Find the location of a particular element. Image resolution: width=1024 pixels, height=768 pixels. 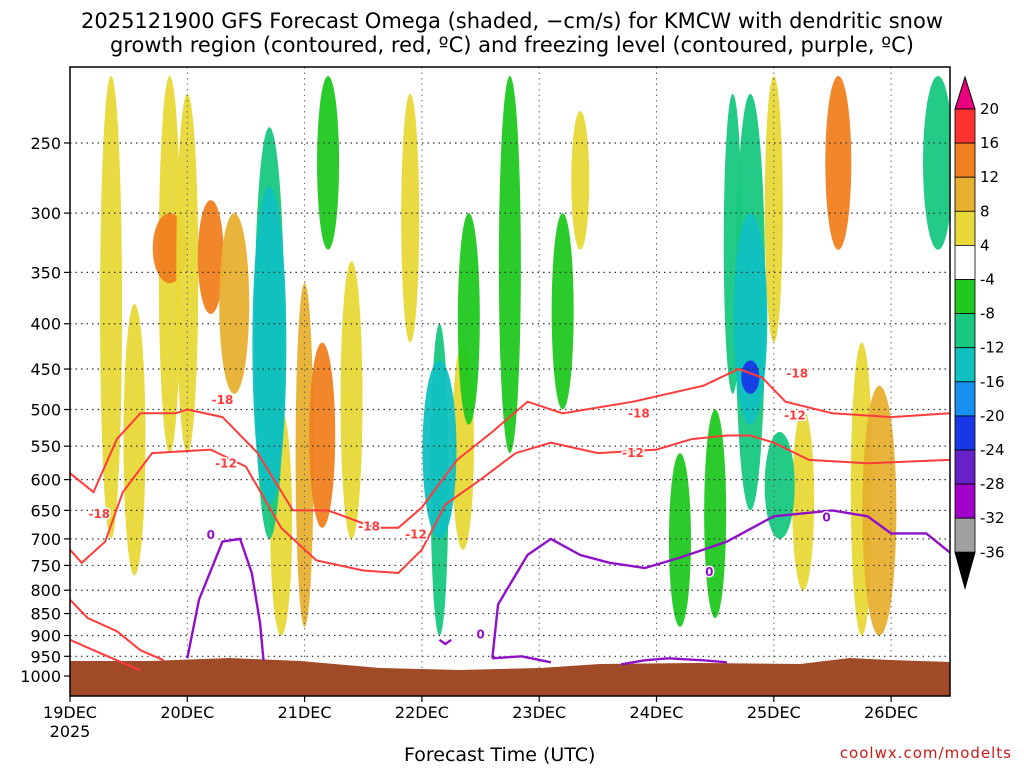

colorbar-label--16: -16 is located at coordinates (992, 382).